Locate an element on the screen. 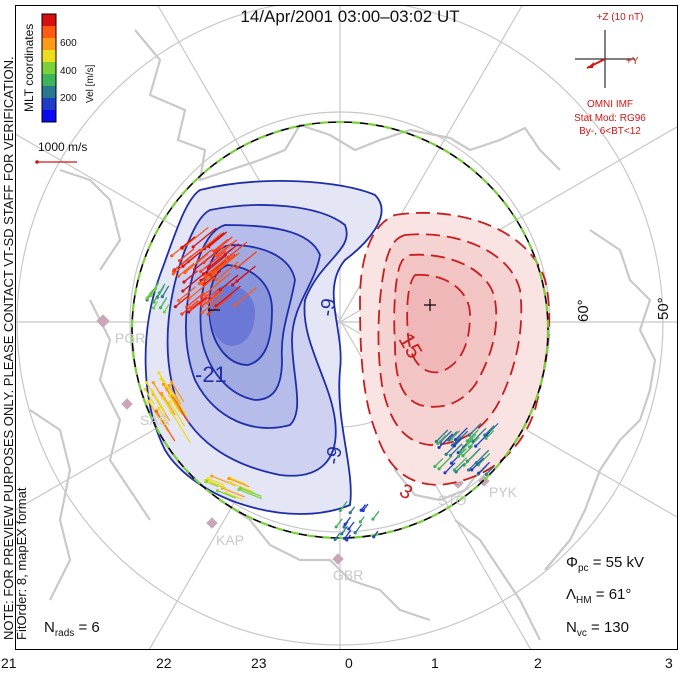 The image size is (680, 674). station-label-gbr: GBR is located at coordinates (348, 575).